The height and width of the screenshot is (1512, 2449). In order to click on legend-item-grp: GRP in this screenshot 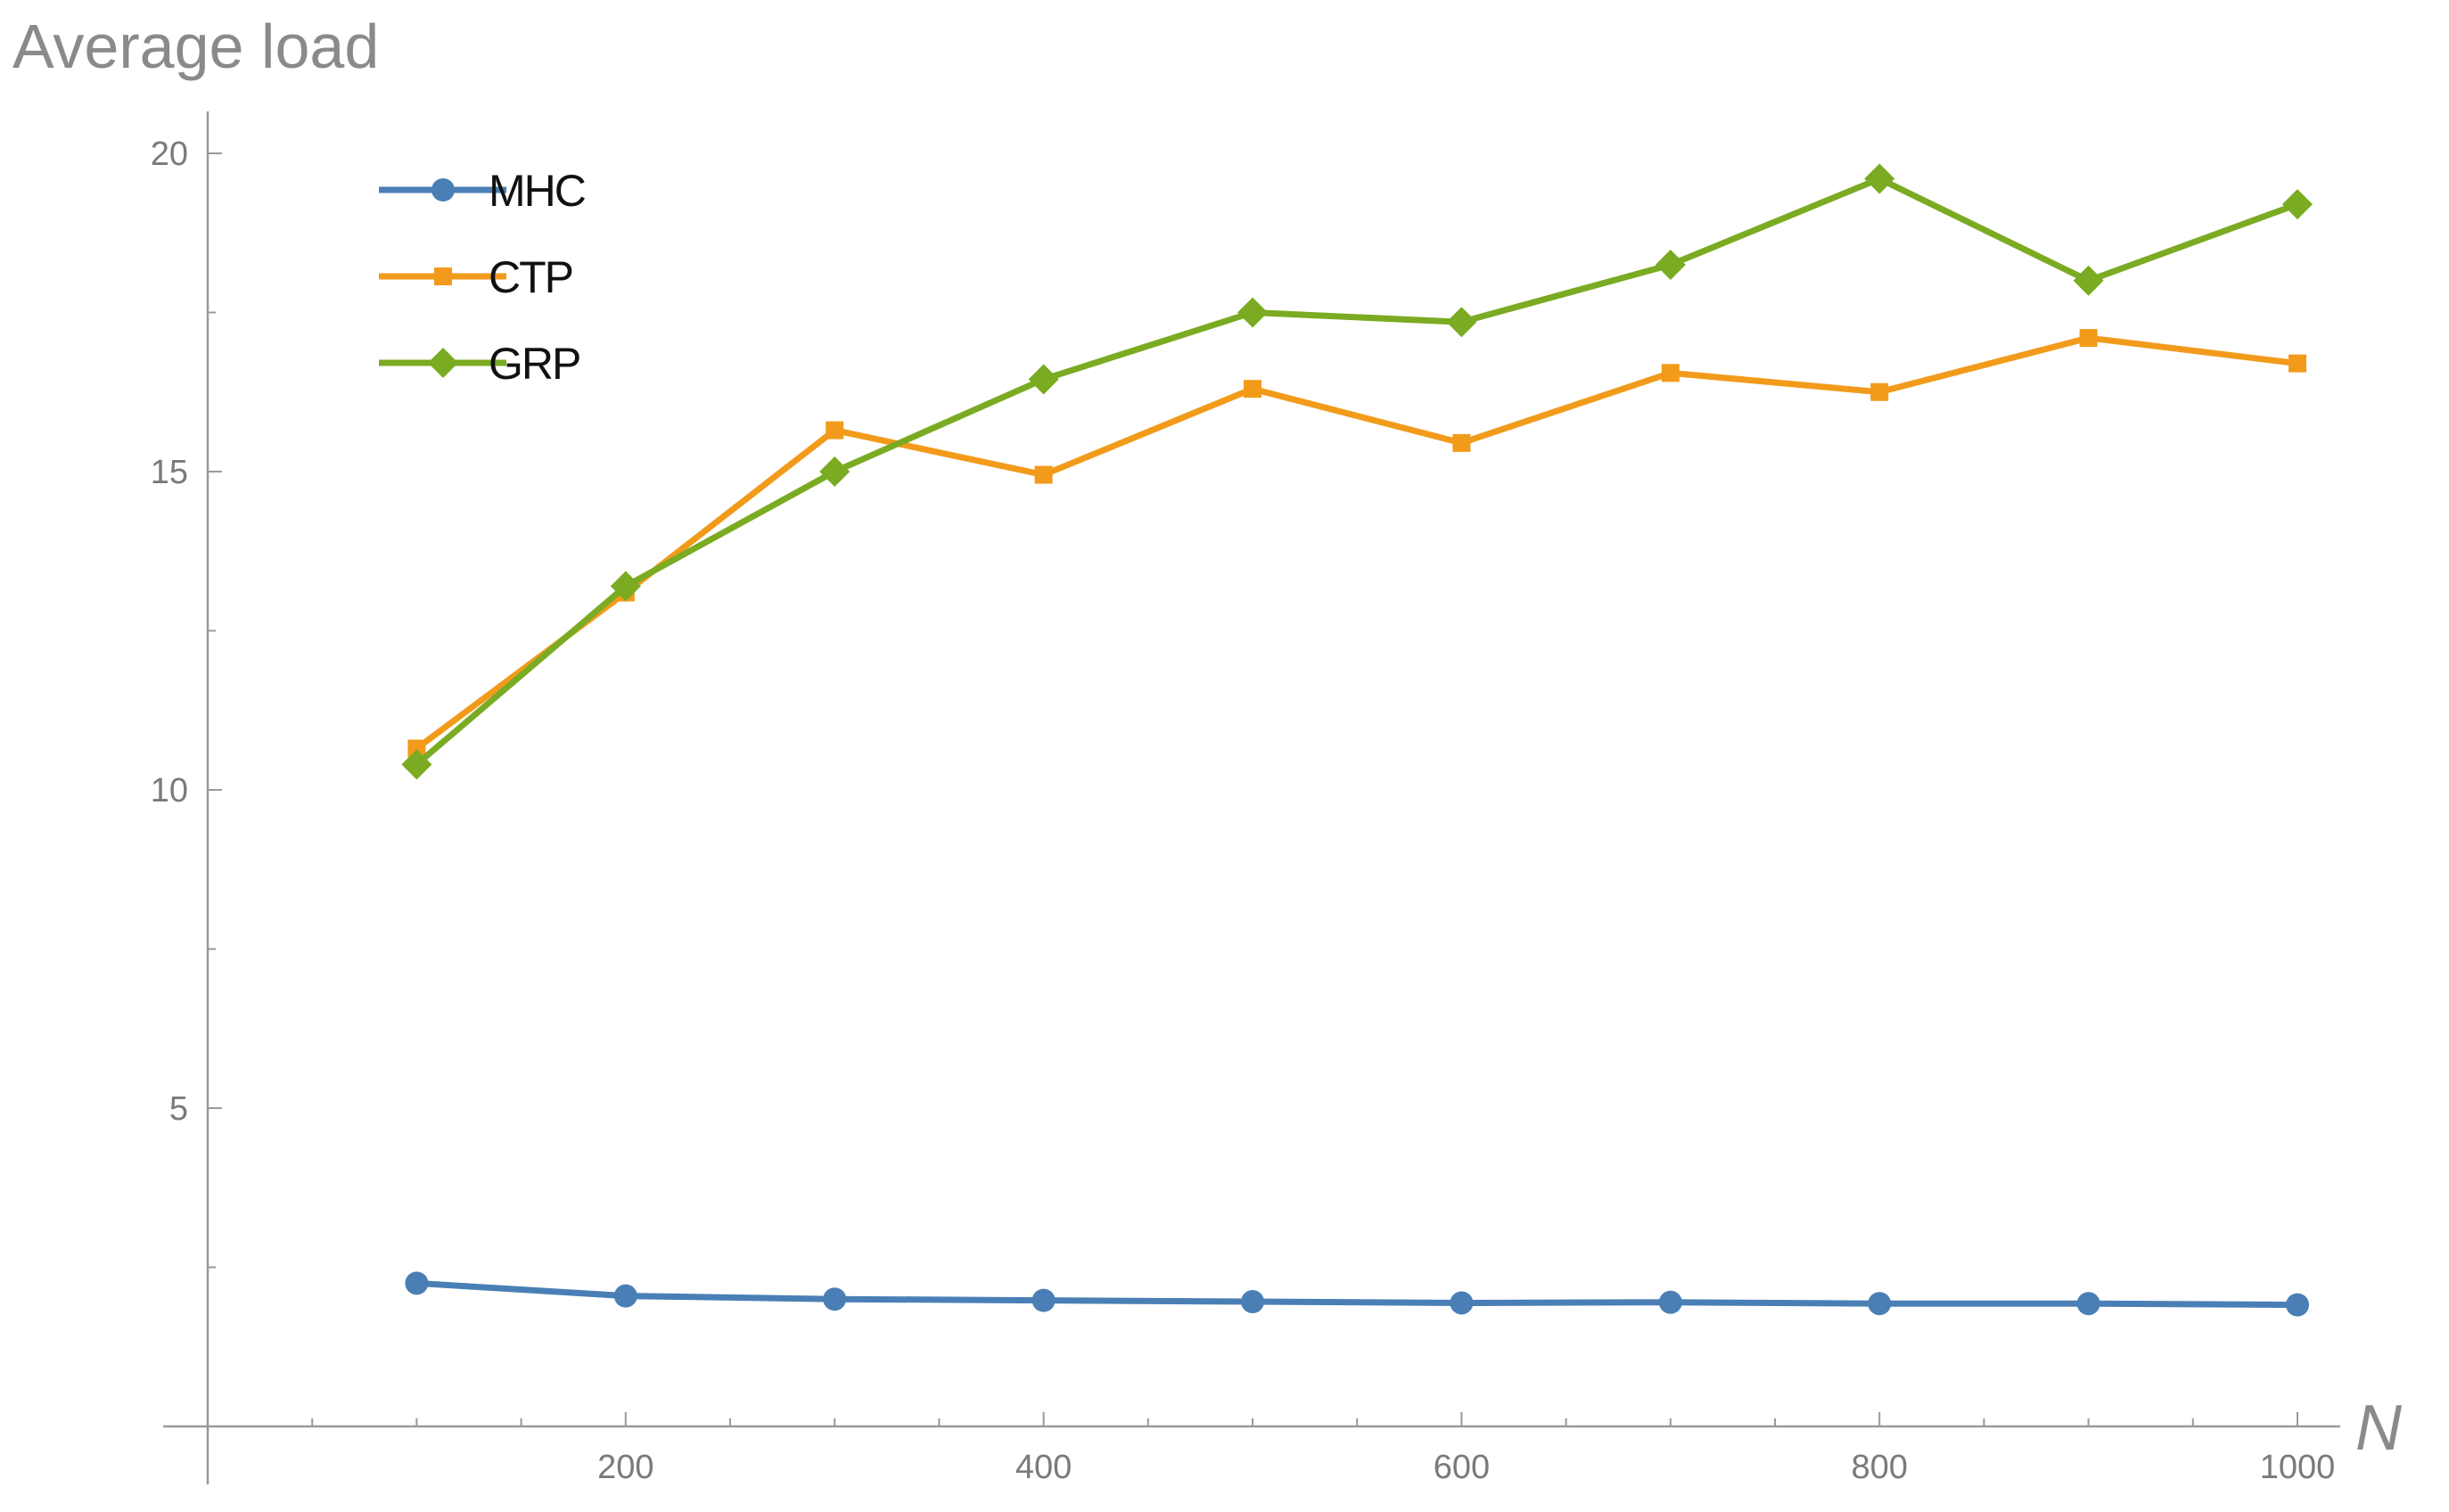, I will do `click(480, 364)`.